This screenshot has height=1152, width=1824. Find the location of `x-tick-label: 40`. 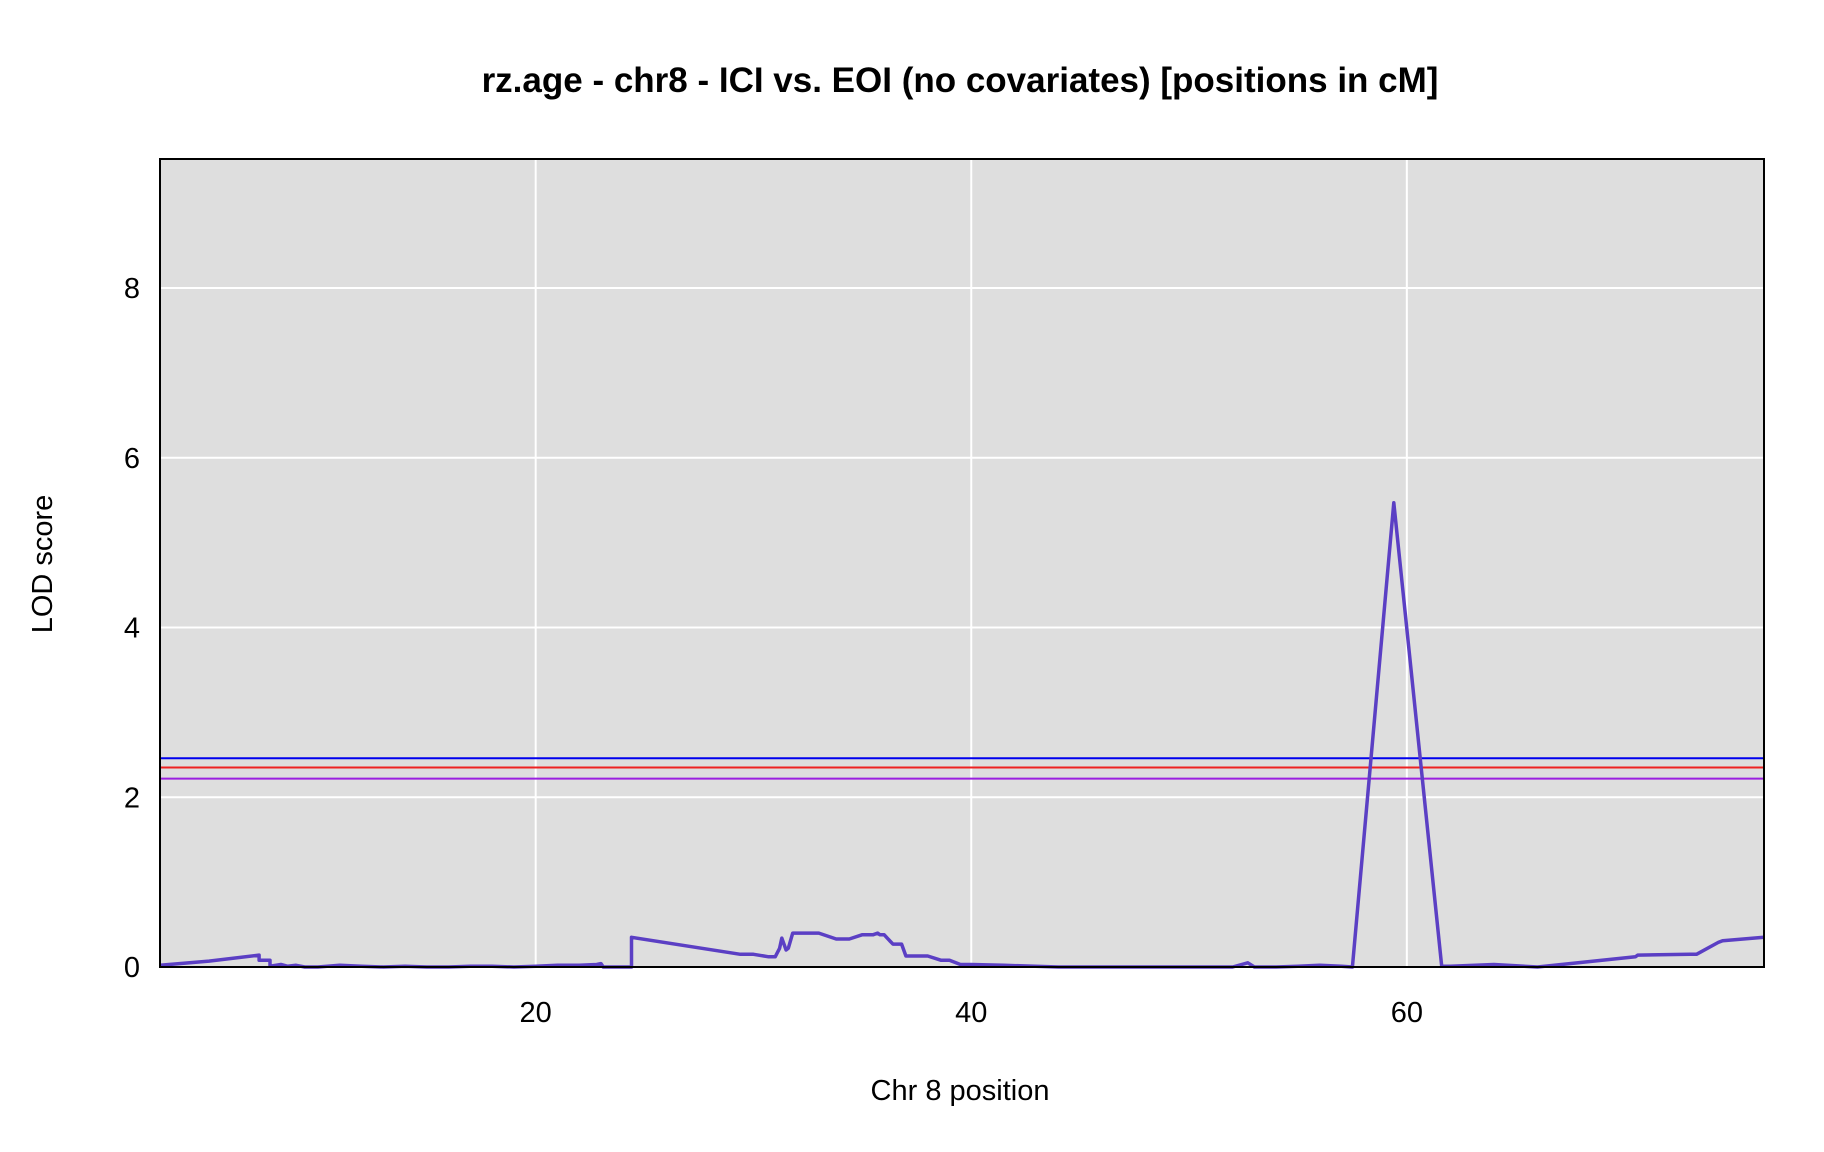

x-tick-label: 40 is located at coordinates (971, 1013).